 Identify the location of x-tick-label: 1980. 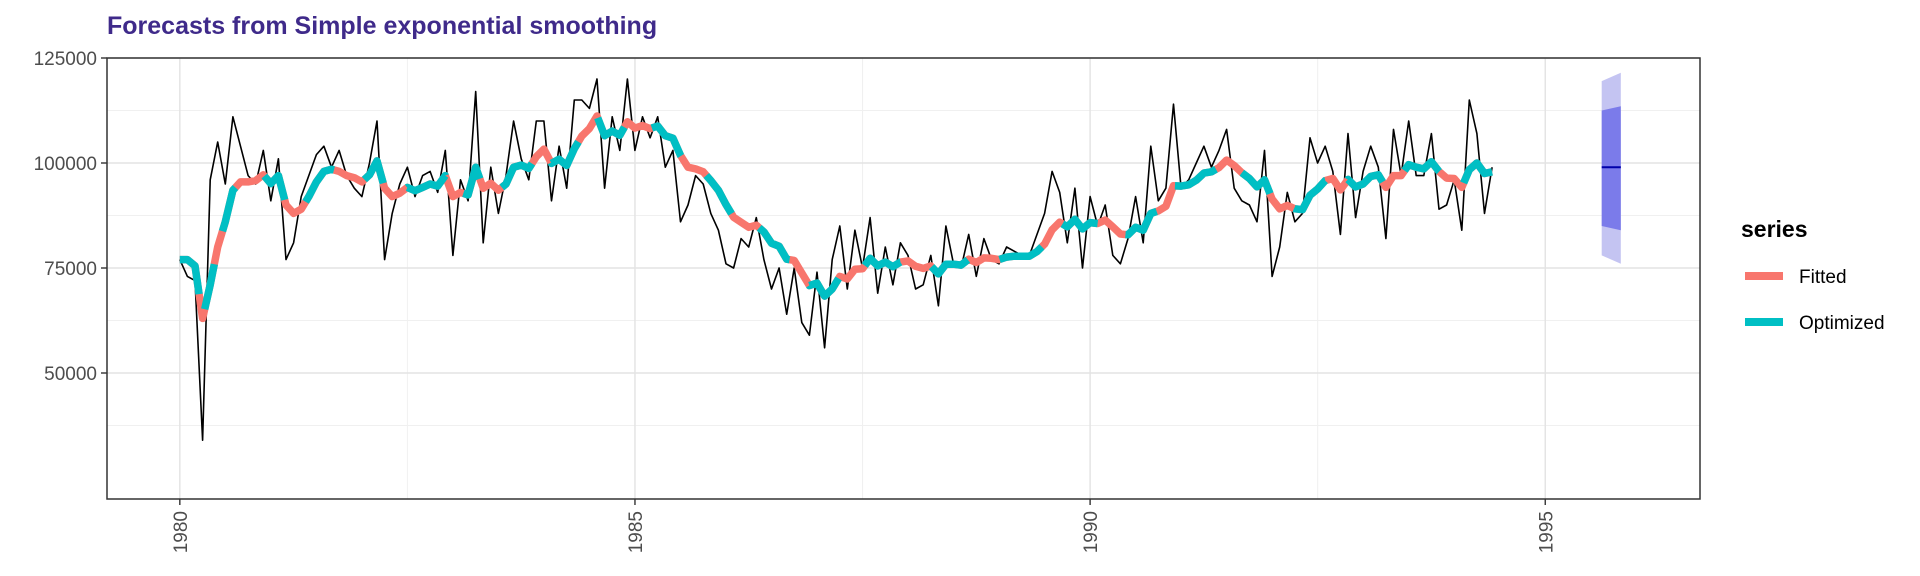
(181, 532).